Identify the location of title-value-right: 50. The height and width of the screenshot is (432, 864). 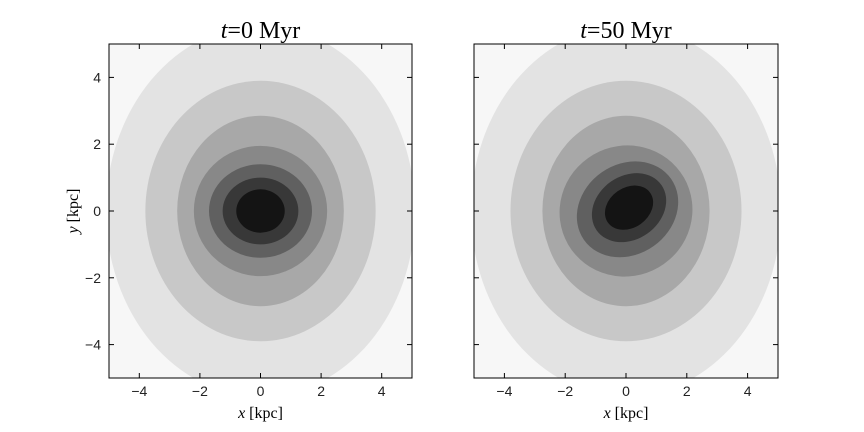
(612, 31).